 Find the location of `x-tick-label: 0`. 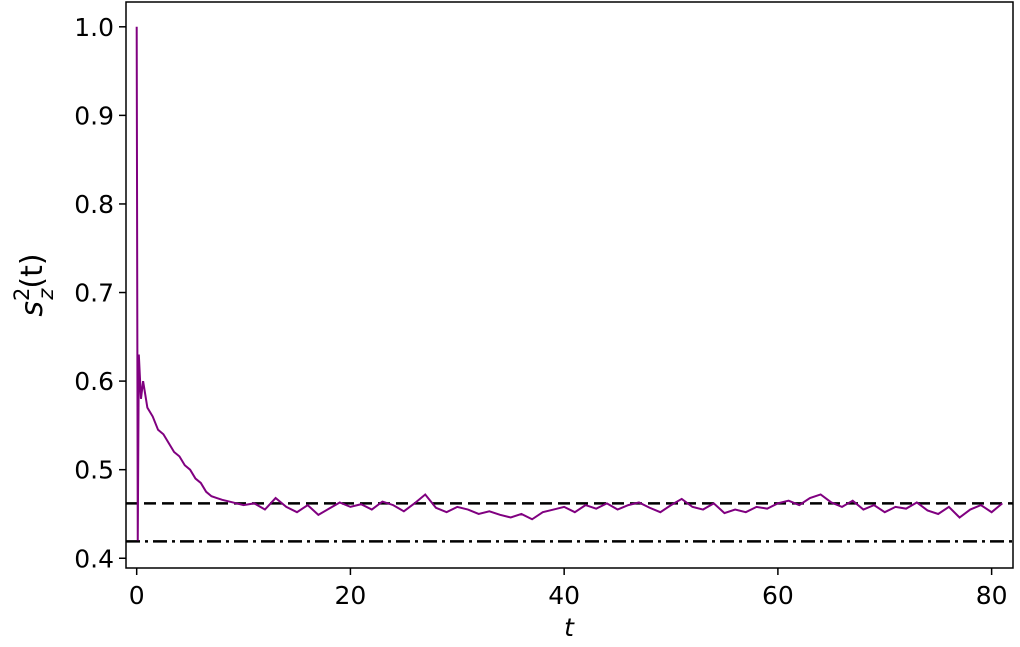

x-tick-label: 0 is located at coordinates (137, 595).